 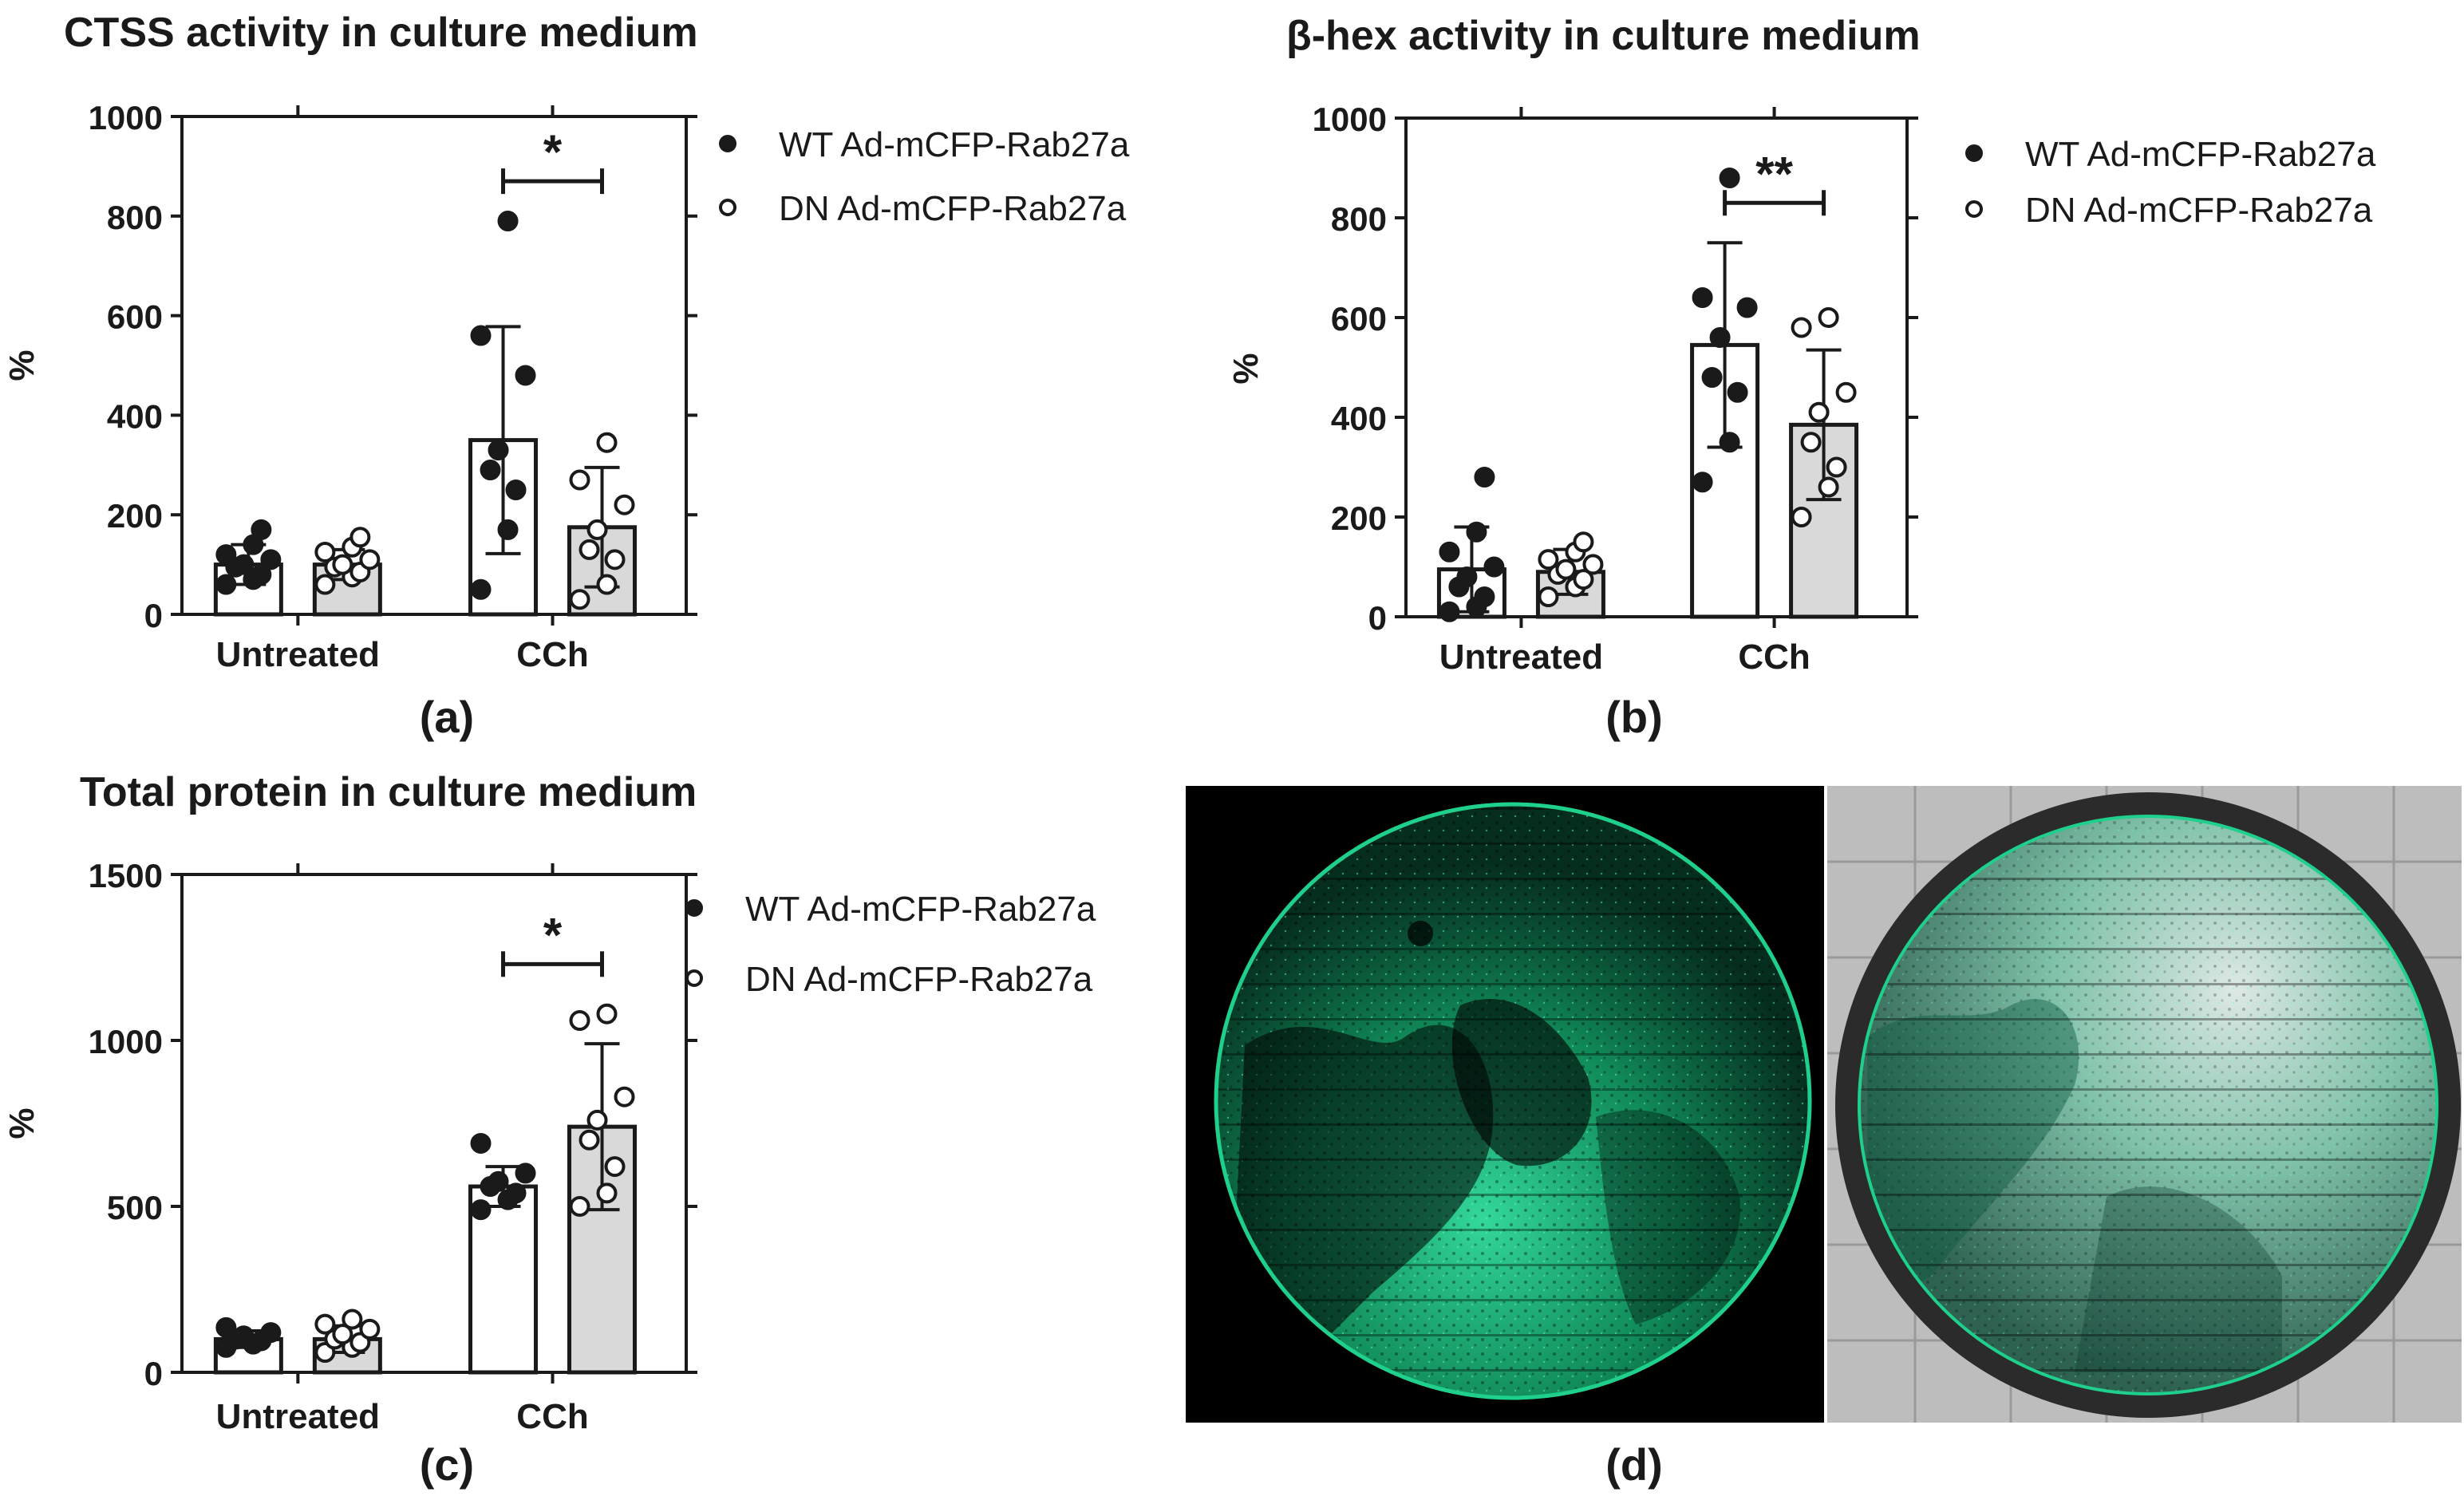 What do you see at coordinates (1774, 173) in the screenshot?
I see `significance-label: **` at bounding box center [1774, 173].